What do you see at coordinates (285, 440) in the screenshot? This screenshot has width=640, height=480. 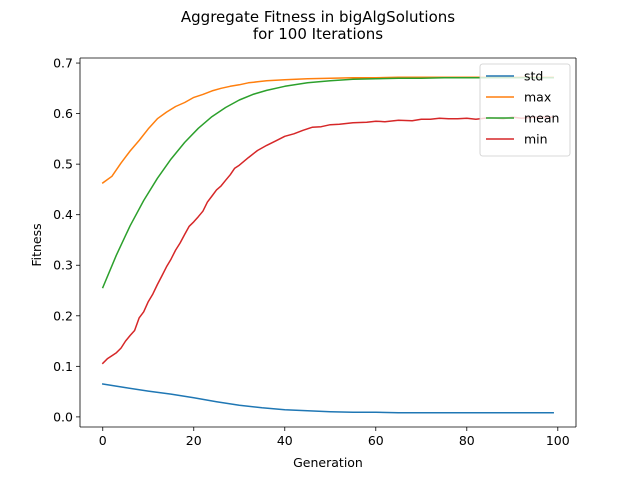 I see `x-tick-label: 40` at bounding box center [285, 440].